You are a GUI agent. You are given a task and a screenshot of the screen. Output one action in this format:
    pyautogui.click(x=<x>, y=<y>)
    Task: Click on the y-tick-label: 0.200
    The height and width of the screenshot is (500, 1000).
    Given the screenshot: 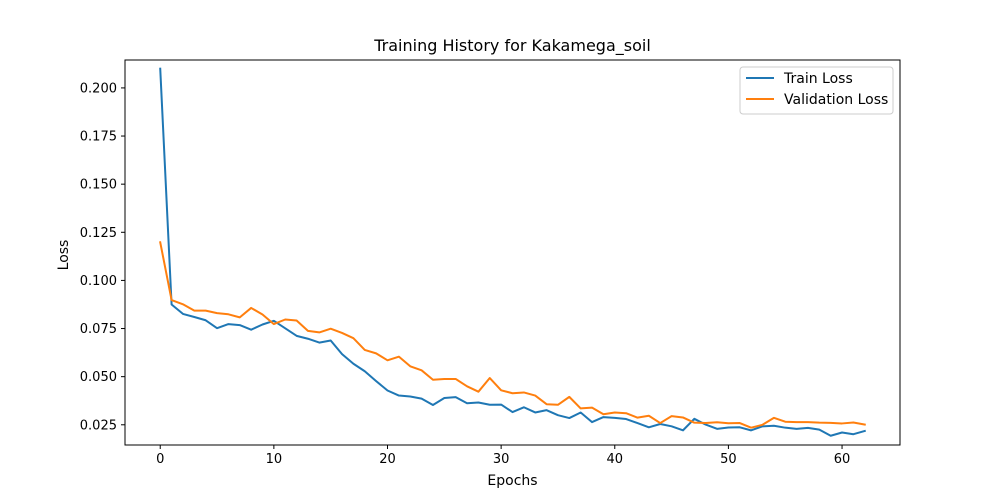 What is the action you would take?
    pyautogui.click(x=98, y=88)
    